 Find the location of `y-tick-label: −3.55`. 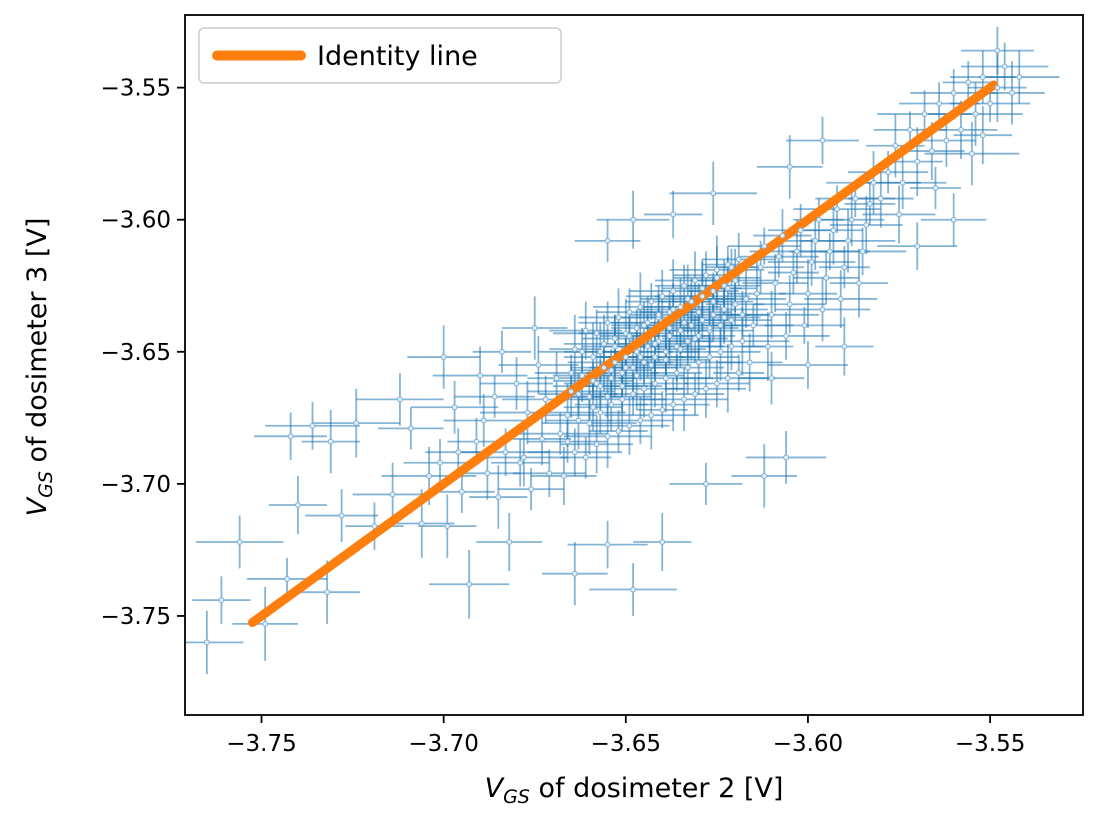

y-tick-label: −3.55 is located at coordinates (136, 89).